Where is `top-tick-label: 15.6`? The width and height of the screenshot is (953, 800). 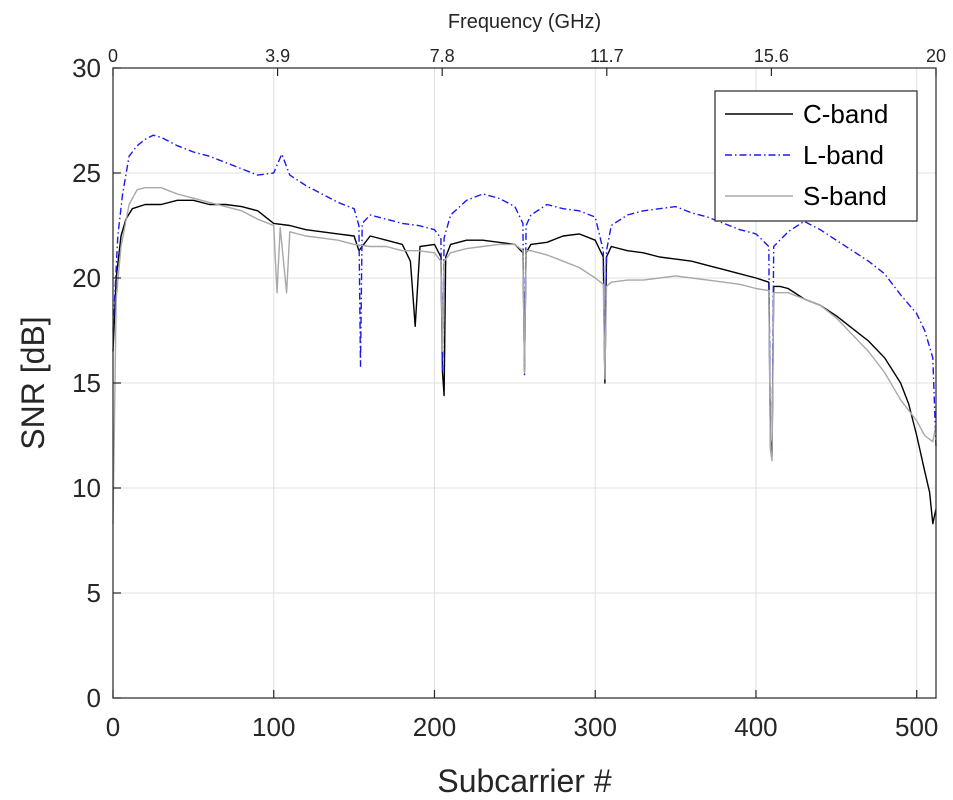
top-tick-label: 15.6 is located at coordinates (771, 56).